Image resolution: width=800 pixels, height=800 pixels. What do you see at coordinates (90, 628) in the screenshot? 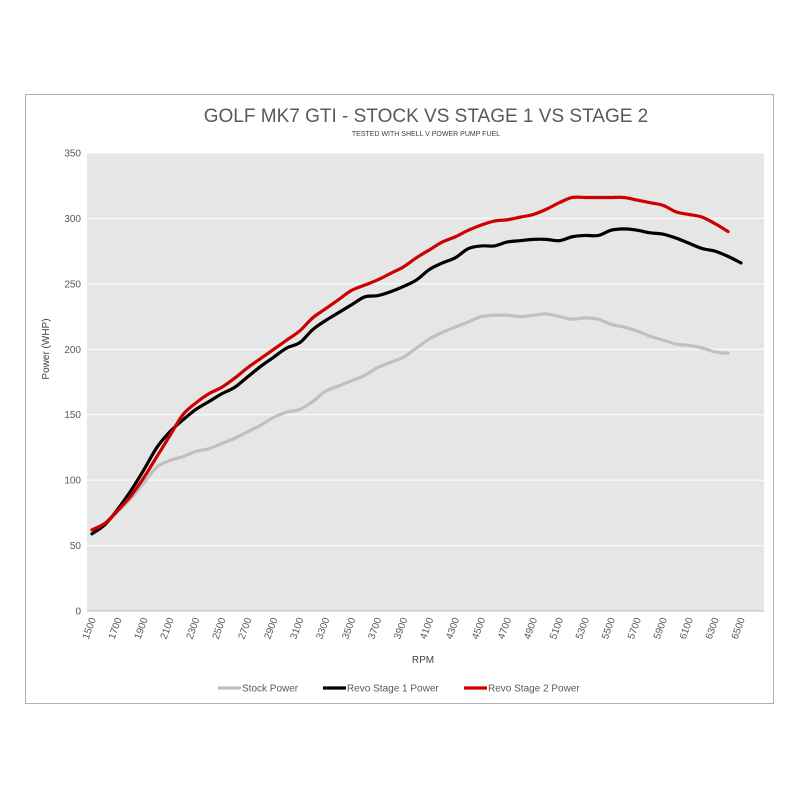
I see `x-tick-label: 1500` at bounding box center [90, 628].